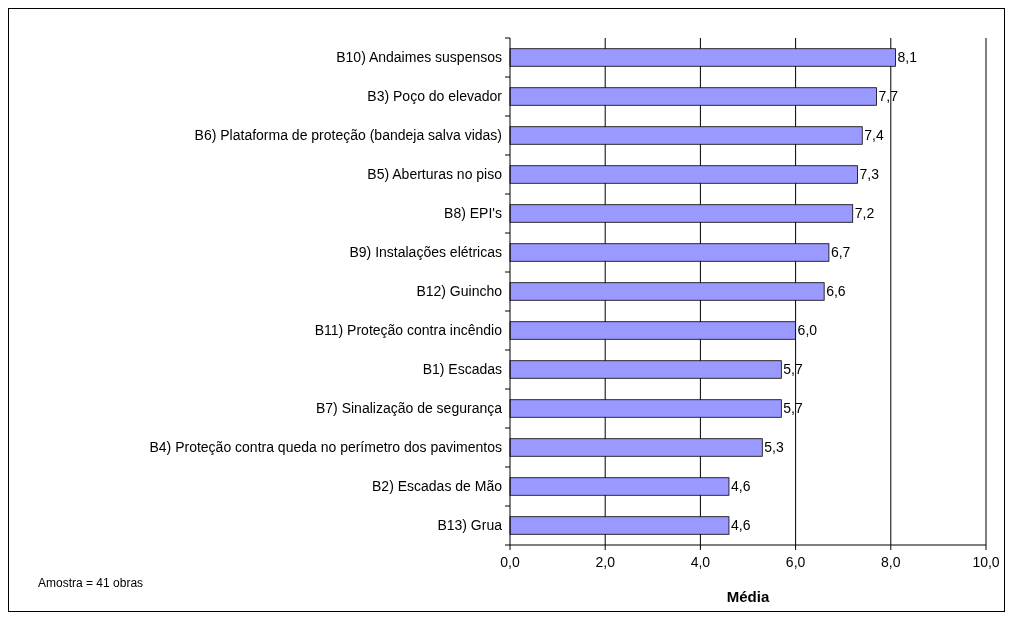 The width and height of the screenshot is (1013, 620). What do you see at coordinates (473, 213) in the screenshot?
I see `y-tick-label: B8) EPI's` at bounding box center [473, 213].